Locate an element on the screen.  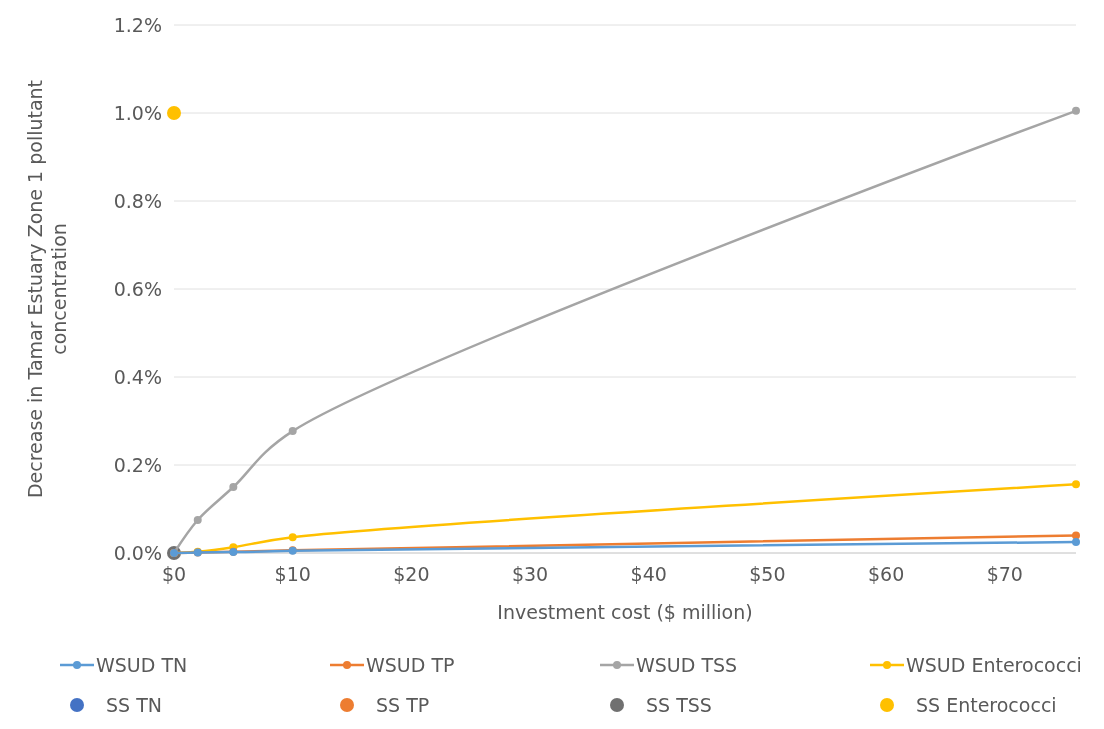
y-tick-label: 0.2% is located at coordinates (137, 464).